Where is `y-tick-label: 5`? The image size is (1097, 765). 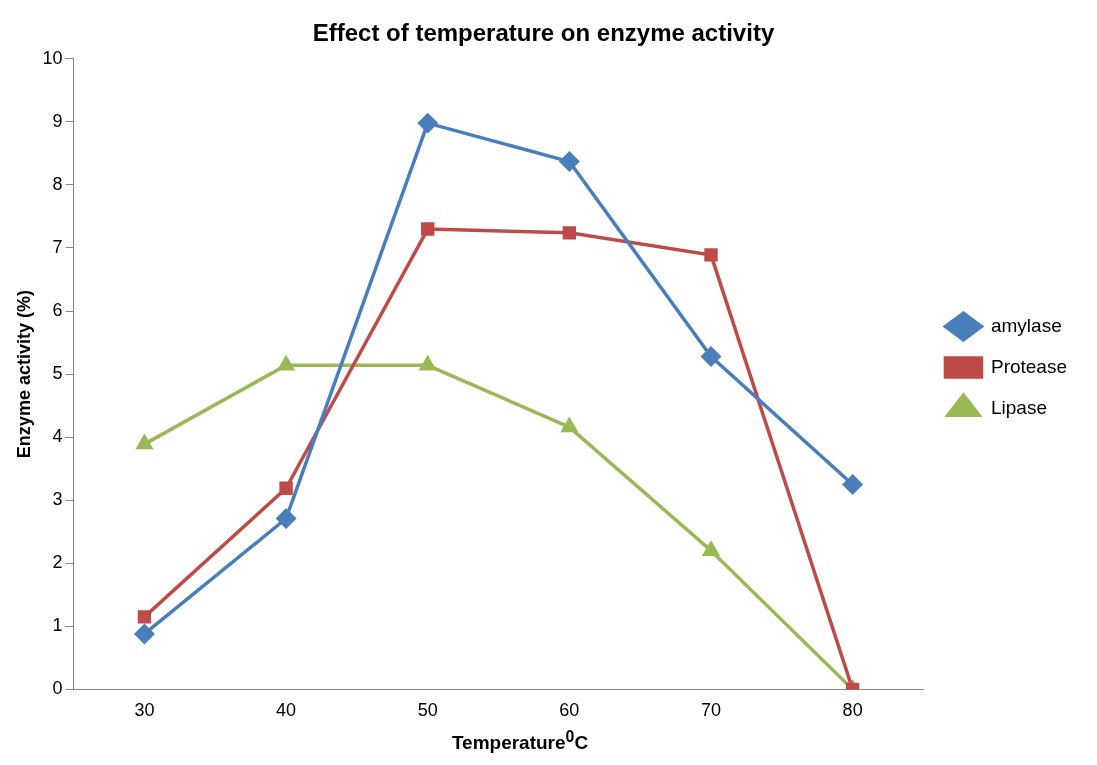
y-tick-label: 5 is located at coordinates (57, 373).